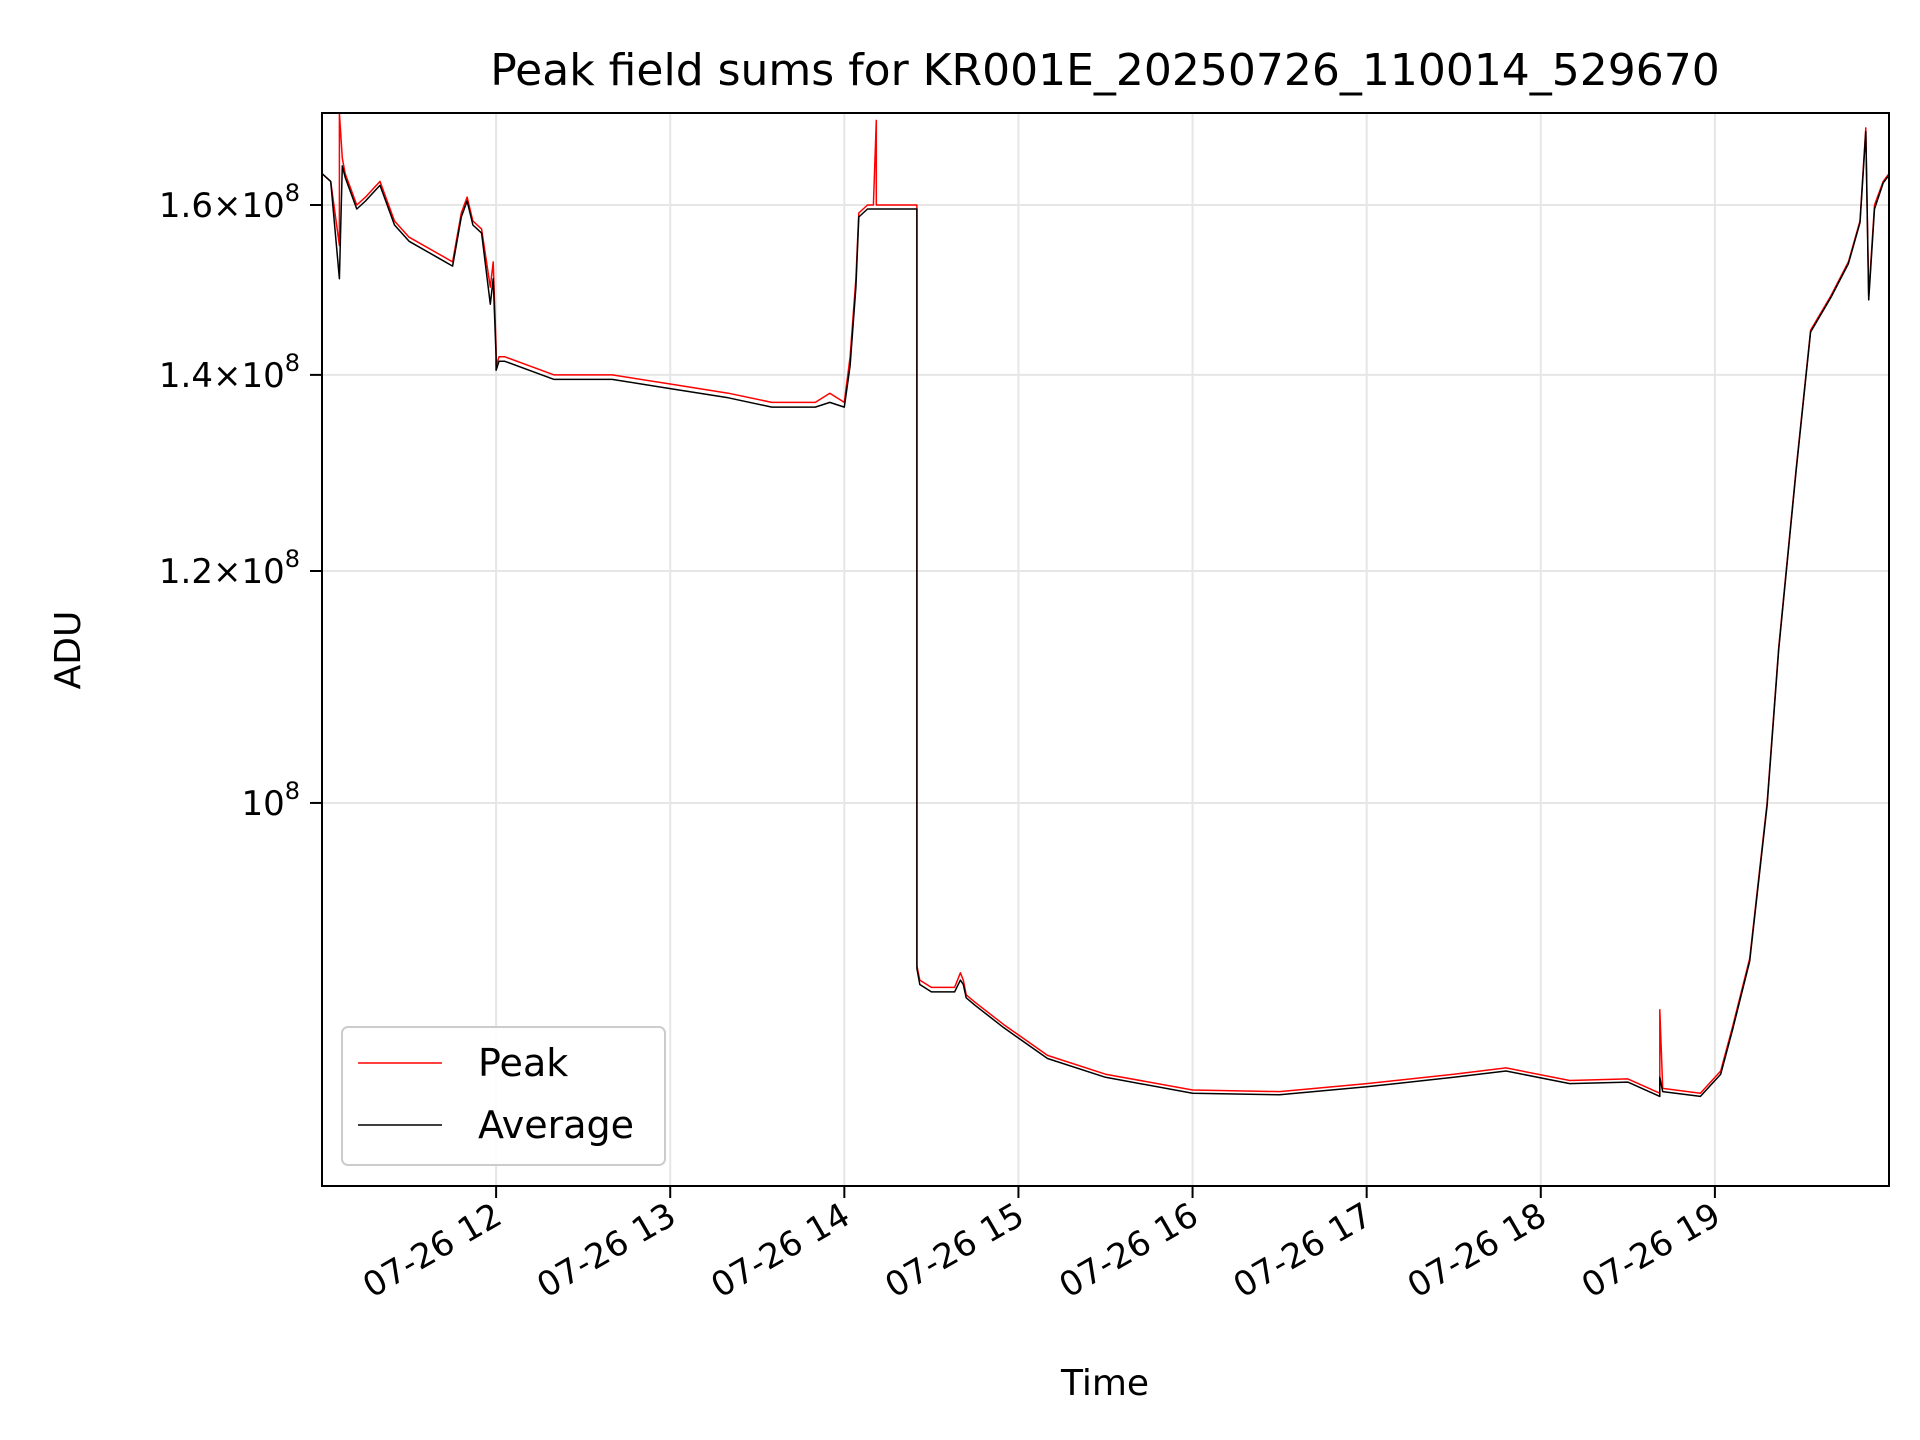  Describe the element at coordinates (955, 1250) in the screenshot. I see `x-tick-label: 07-26 15` at that location.